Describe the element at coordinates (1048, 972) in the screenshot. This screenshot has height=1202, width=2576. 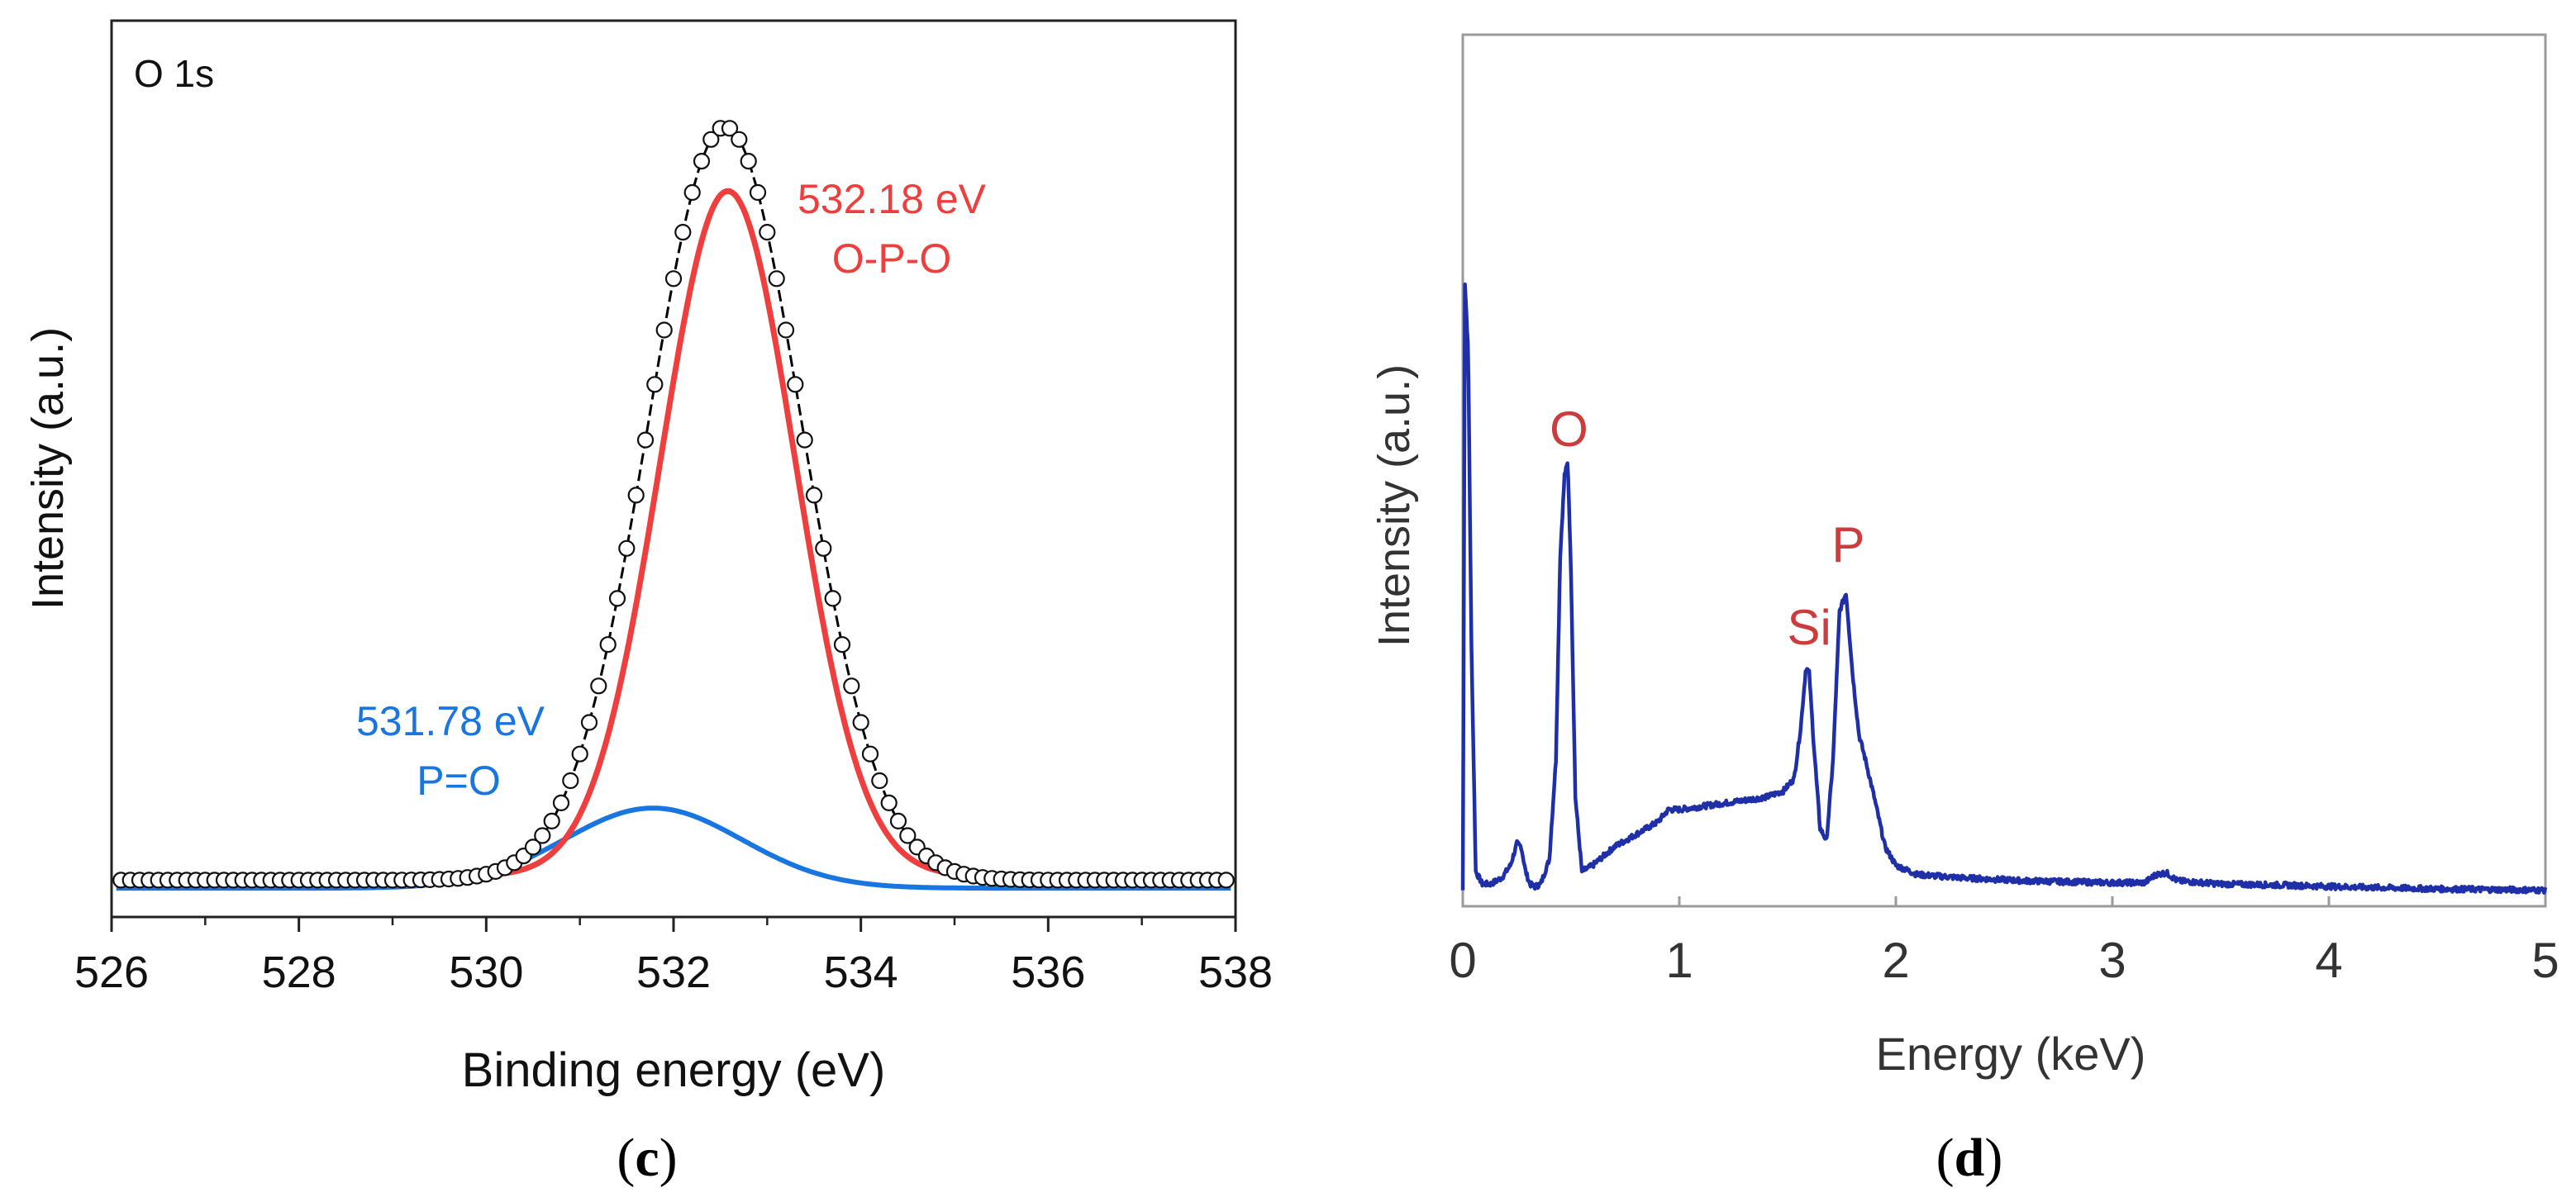
I see `panel-c-x-tick-label: 536` at that location.